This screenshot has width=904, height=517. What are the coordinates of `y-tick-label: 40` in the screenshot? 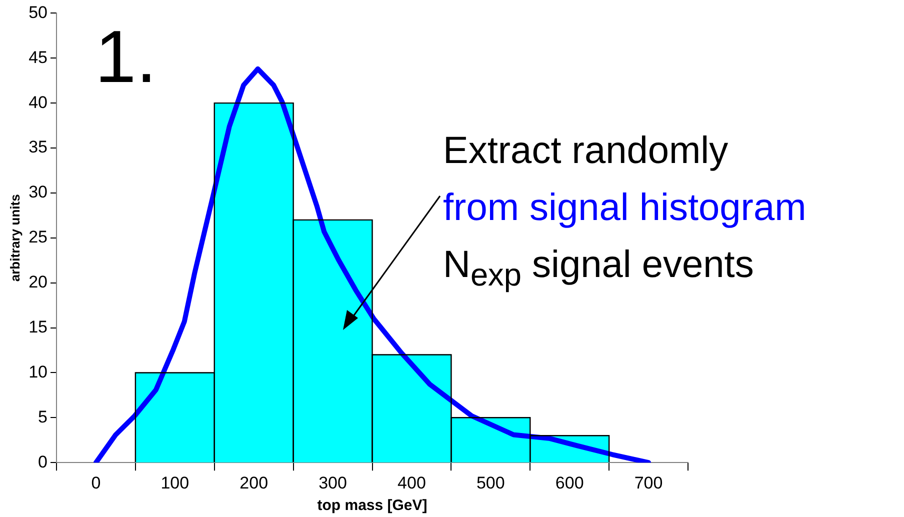 It's located at (38, 102).